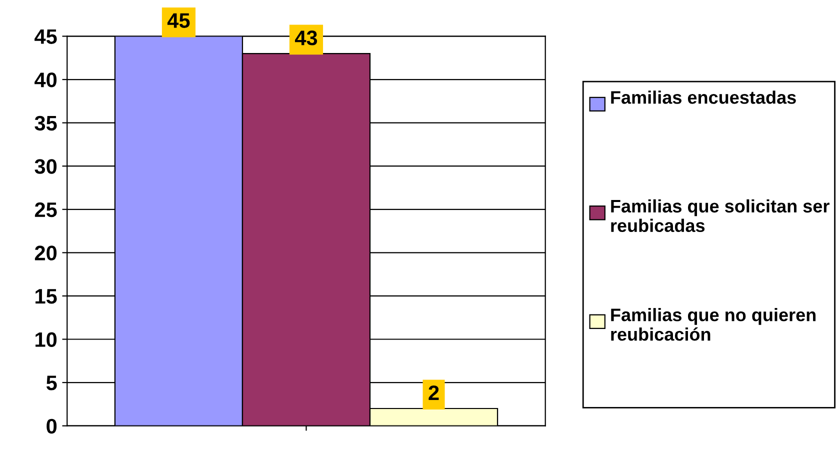 This screenshot has width=839, height=453. Describe the element at coordinates (45, 36) in the screenshot. I see `y-tick-label: 45` at that location.